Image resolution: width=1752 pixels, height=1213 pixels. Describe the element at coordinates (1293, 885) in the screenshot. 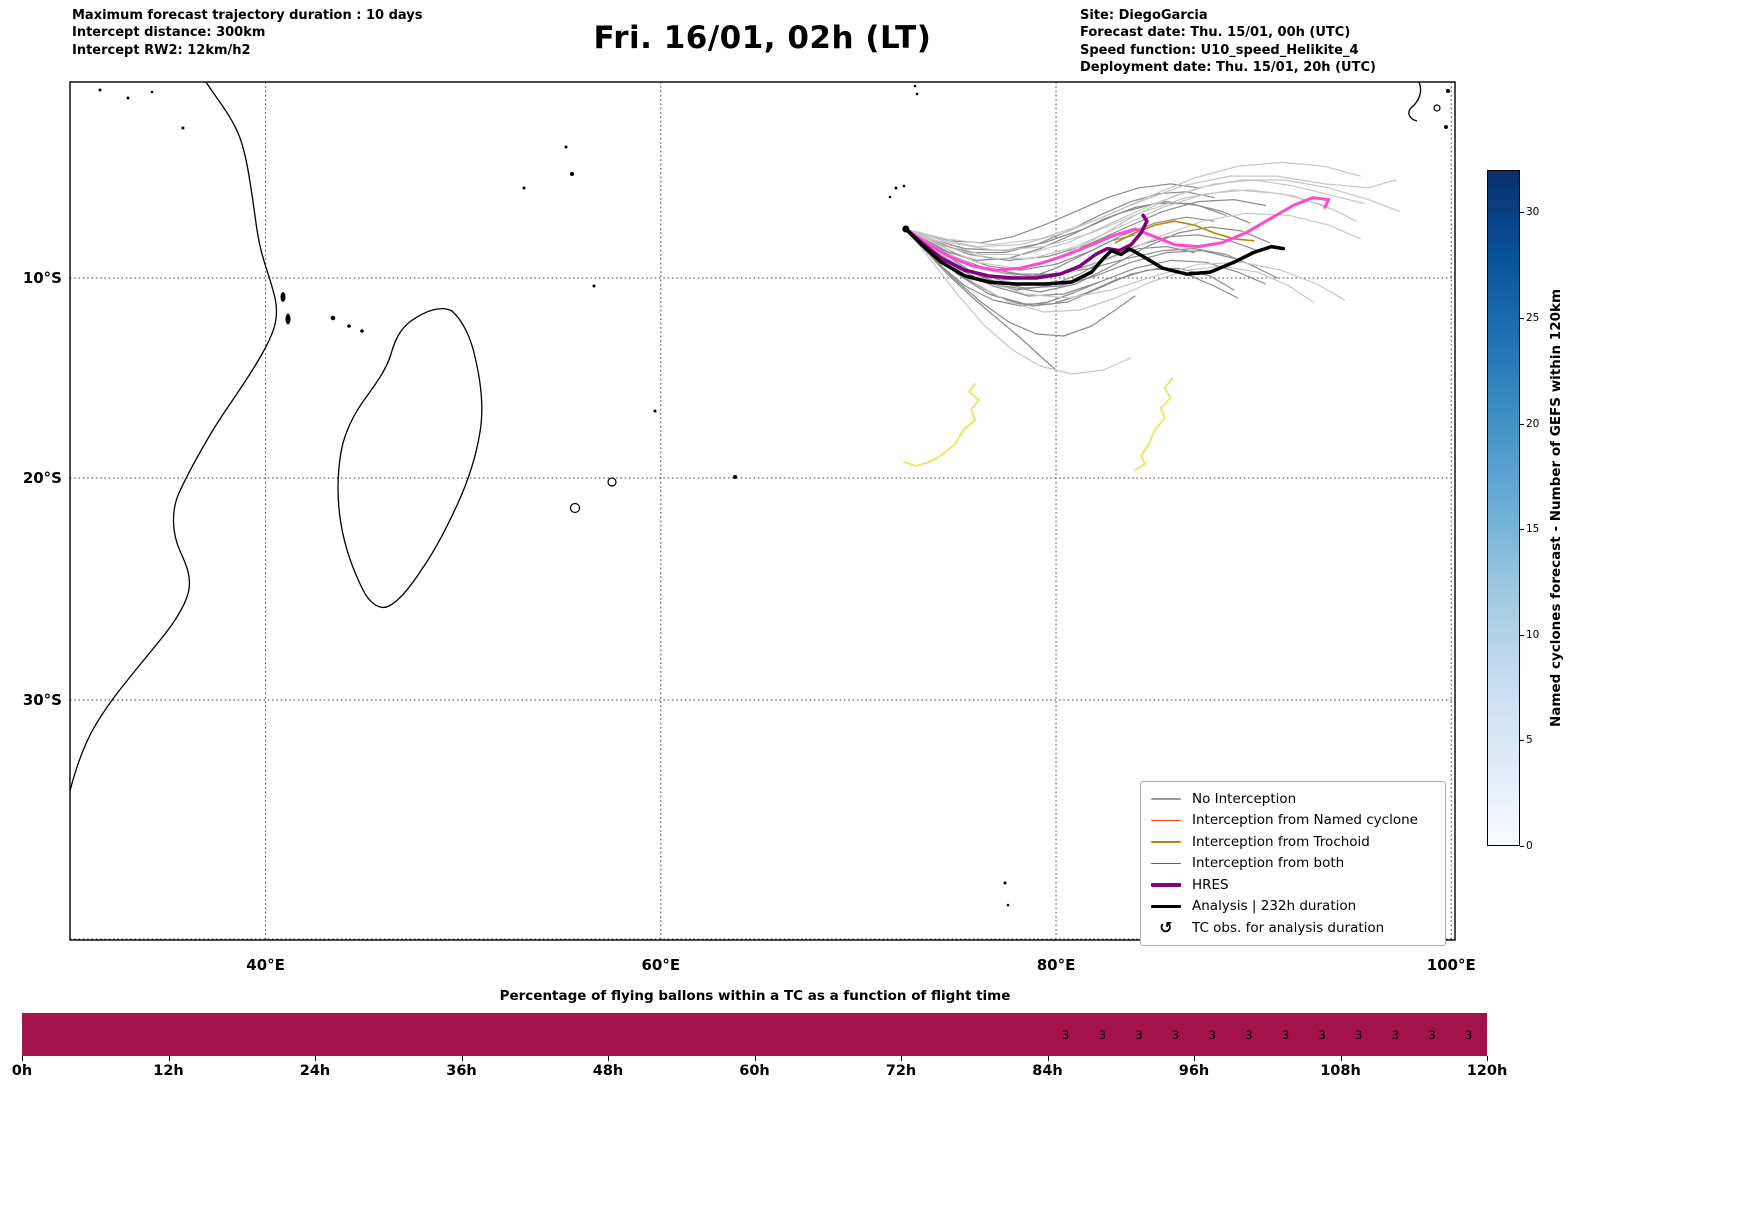

I see `legend-item: HRES` at that location.